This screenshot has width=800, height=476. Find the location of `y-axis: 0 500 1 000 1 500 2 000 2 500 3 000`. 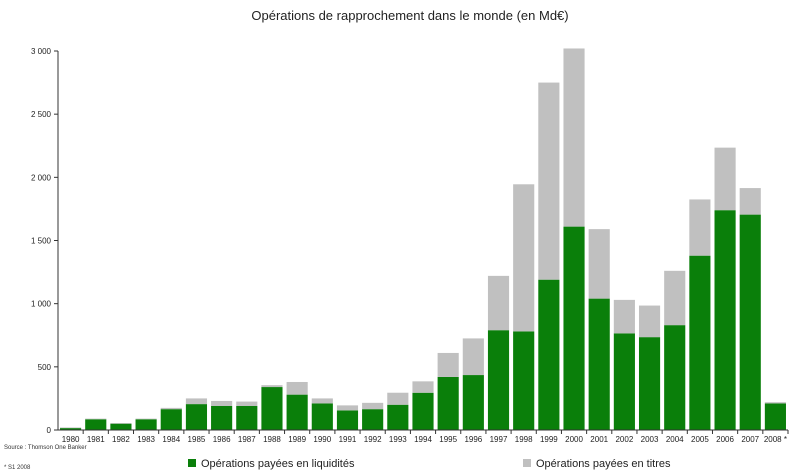

y-axis: 0 500 1 000 1 500 2 000 2 500 3 000 is located at coordinates (45, 241).